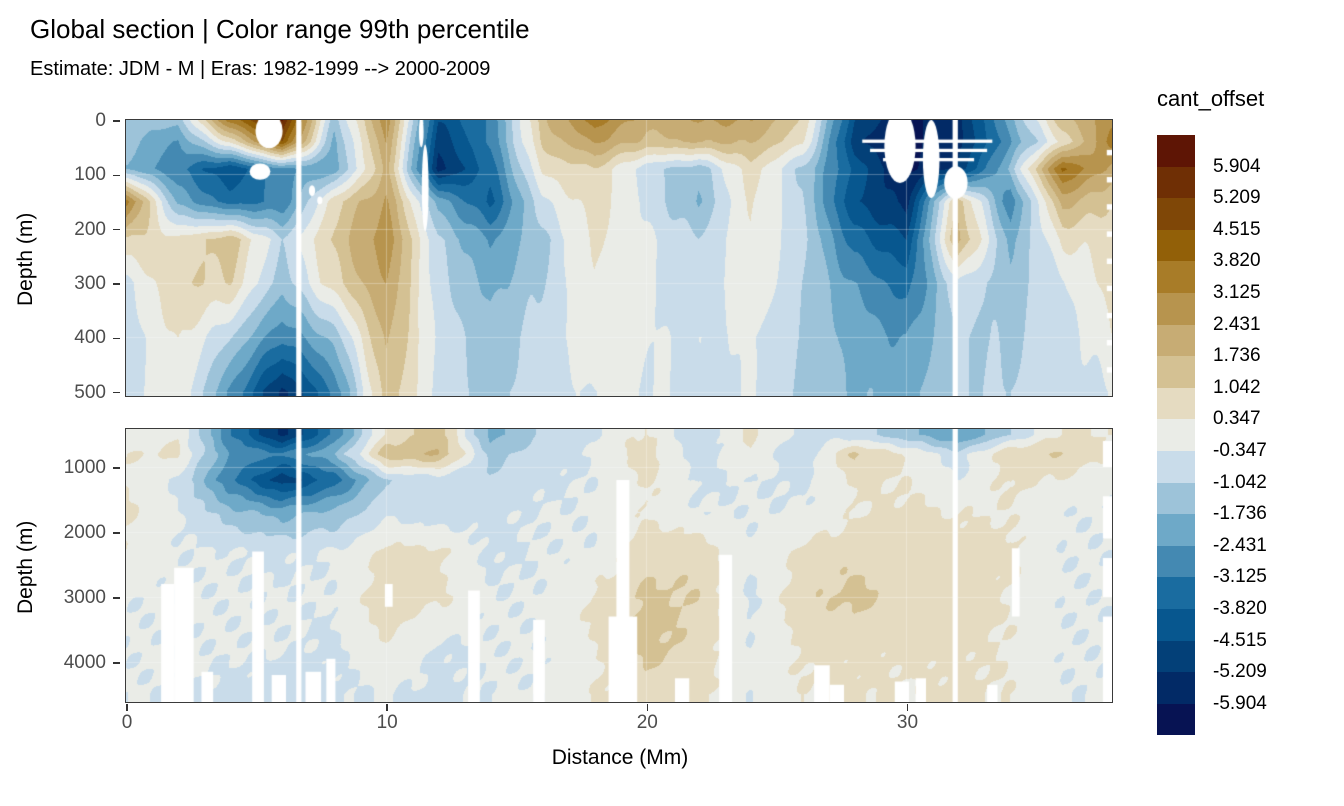 The width and height of the screenshot is (1344, 806). What do you see at coordinates (387, 722) in the screenshot?
I see `x-axis-tick-label: 10` at bounding box center [387, 722].